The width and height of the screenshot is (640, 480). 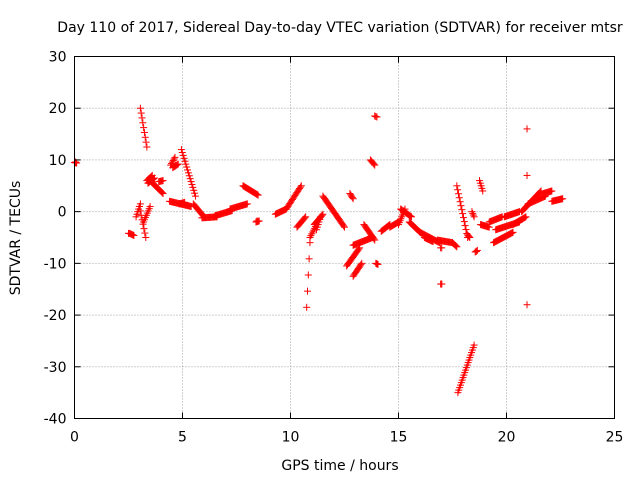 What do you see at coordinates (58, 161) in the screenshot?
I see `y-tick-label: 10` at bounding box center [58, 161].